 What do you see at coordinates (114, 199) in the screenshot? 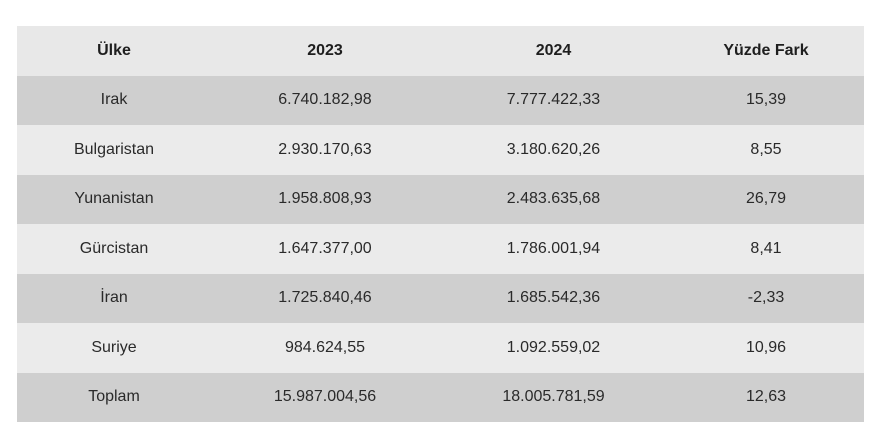
I see `cell-country: Yunanistan` at bounding box center [114, 199].